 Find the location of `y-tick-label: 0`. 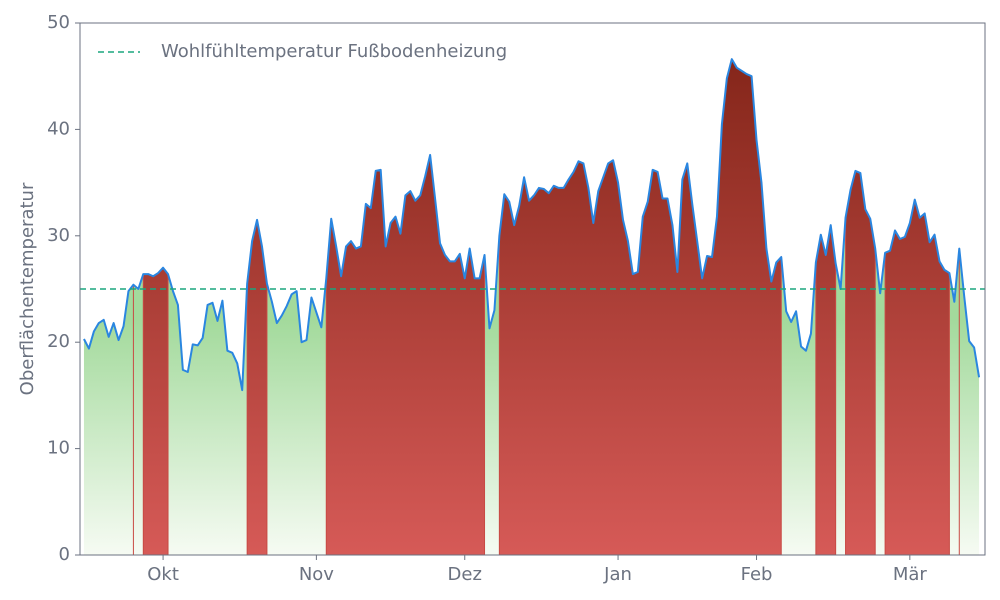

y-tick-label: 0 is located at coordinates (64, 554).